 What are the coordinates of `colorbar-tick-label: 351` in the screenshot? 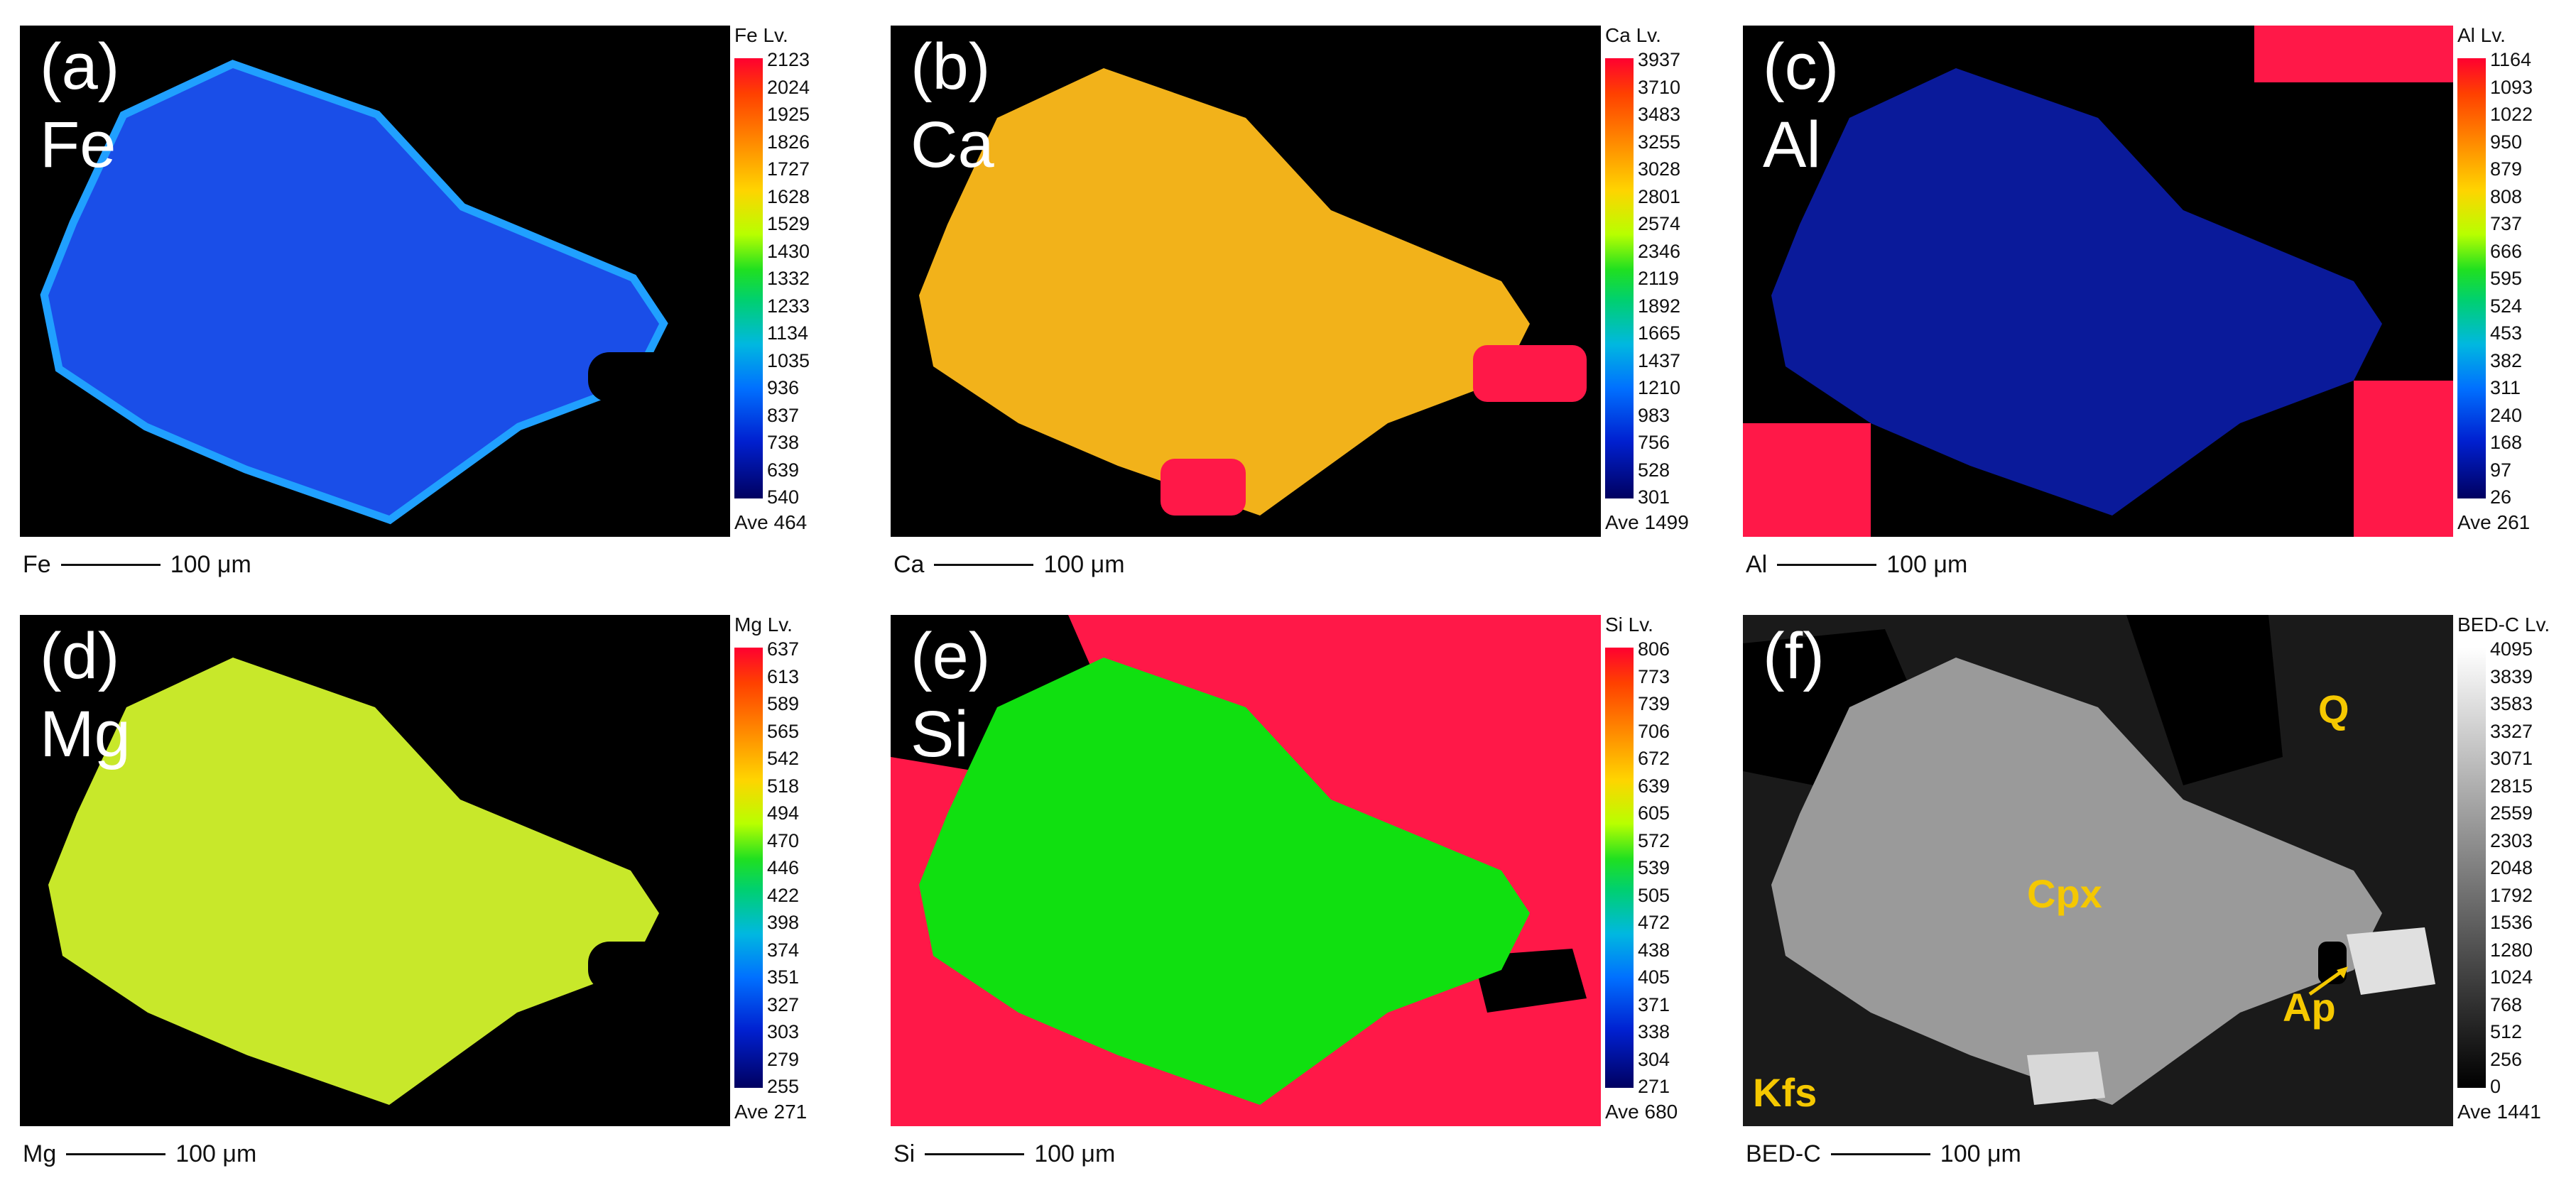 It's located at (784, 977).